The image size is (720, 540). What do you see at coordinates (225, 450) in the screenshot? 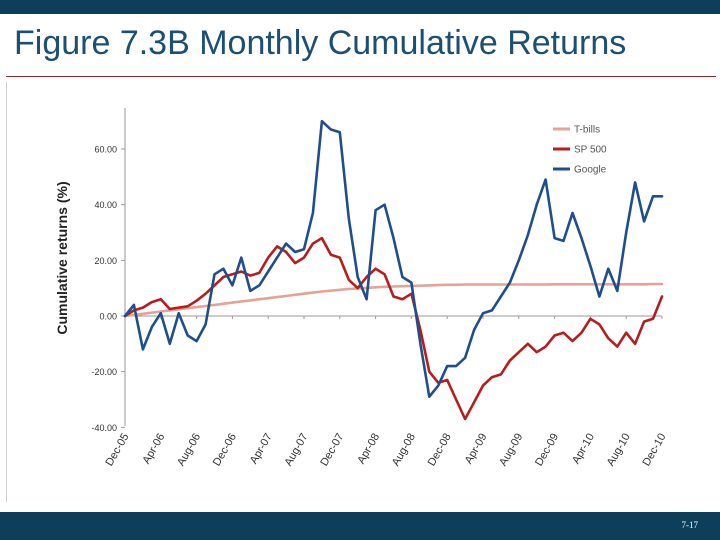
I see `x-tick-label: Dec-06` at bounding box center [225, 450].